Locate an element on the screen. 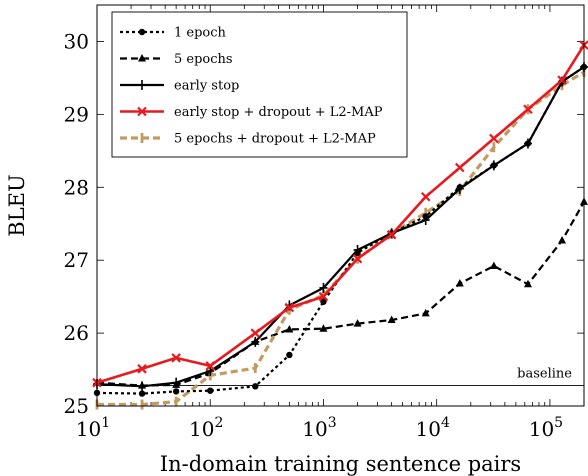 The width and height of the screenshot is (588, 476). x-tick-label: 10² is located at coordinates (206, 428).